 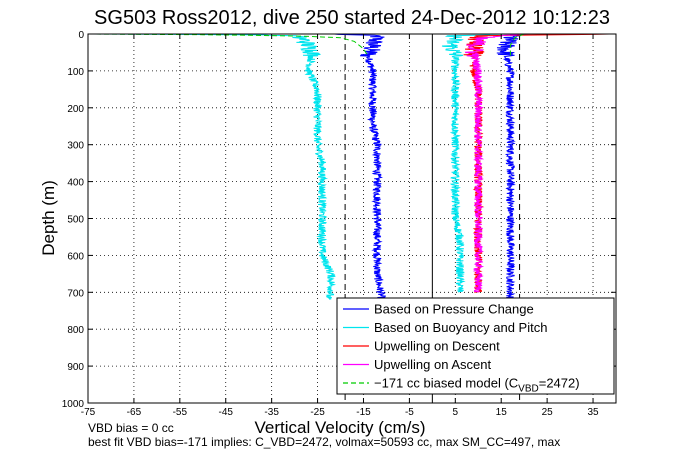 What do you see at coordinates (75, 146) in the screenshot?
I see `y-tick-label: 300` at bounding box center [75, 146].